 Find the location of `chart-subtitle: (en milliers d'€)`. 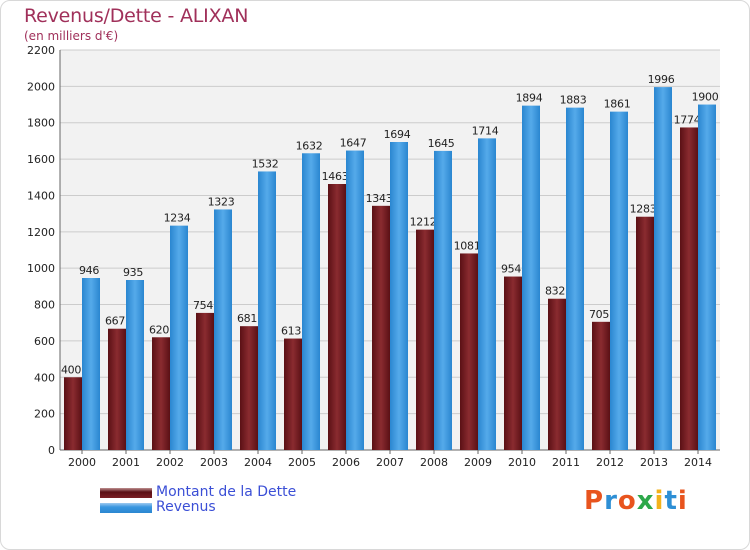

chart-subtitle: (en milliers d'€) is located at coordinates (71, 36).